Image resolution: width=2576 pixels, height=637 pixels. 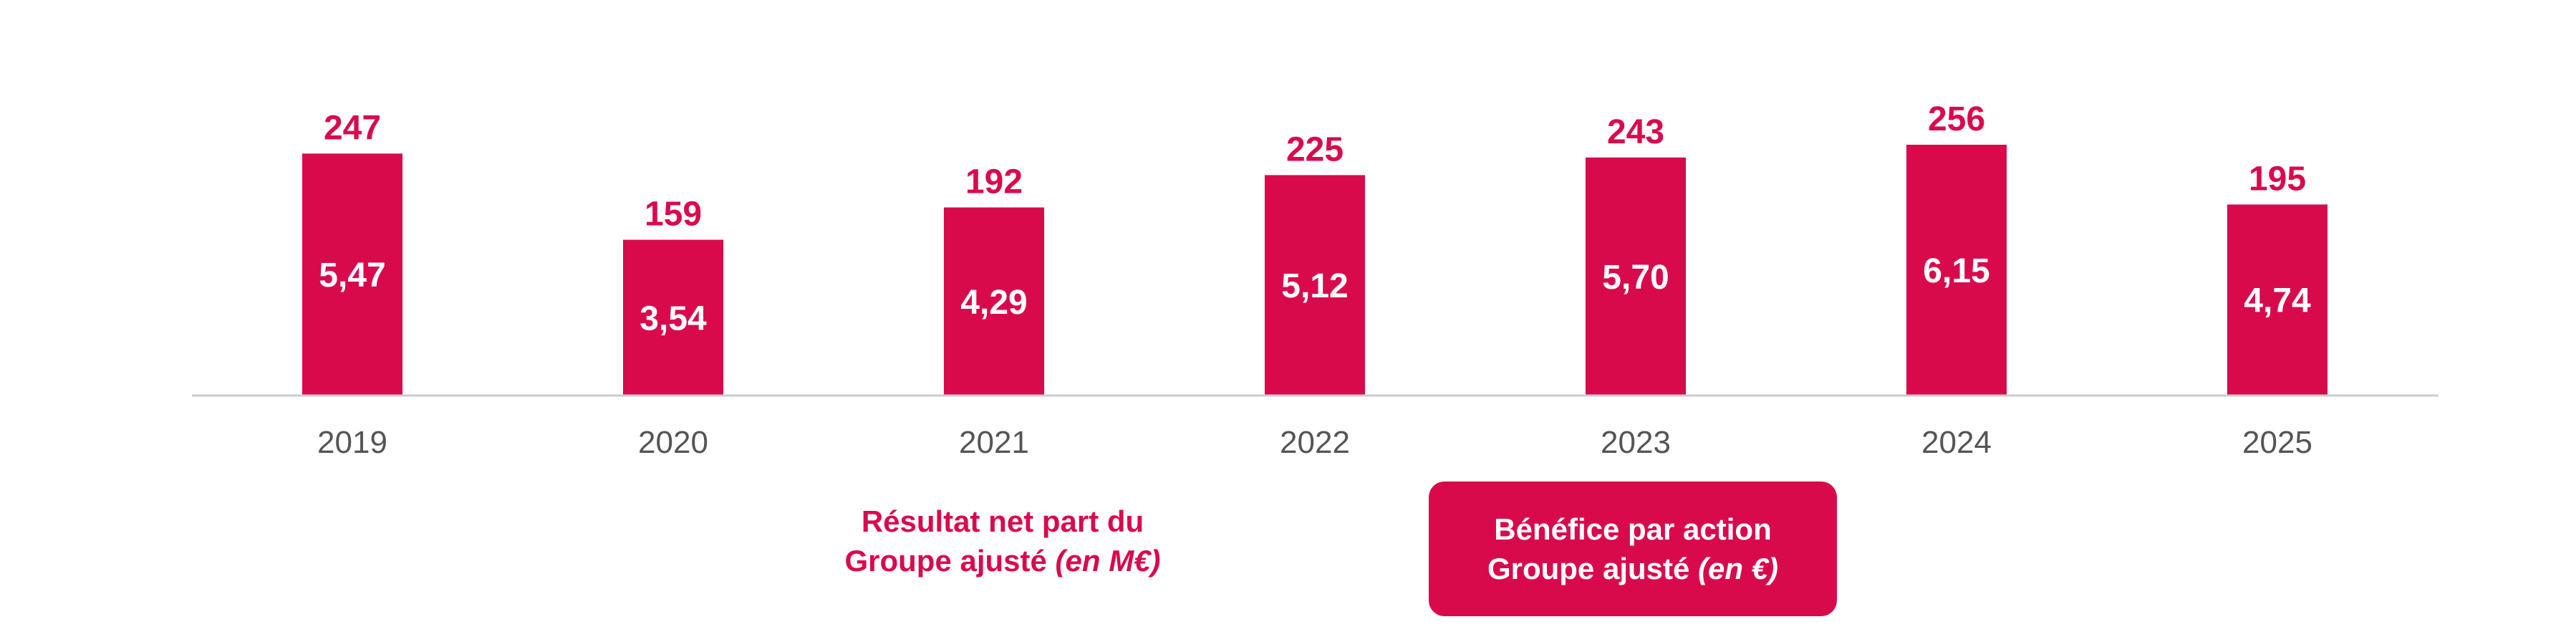 What do you see at coordinates (1593, 568) in the screenshot?
I see `legend-eps-line2-main: Groupe ajusté` at bounding box center [1593, 568].